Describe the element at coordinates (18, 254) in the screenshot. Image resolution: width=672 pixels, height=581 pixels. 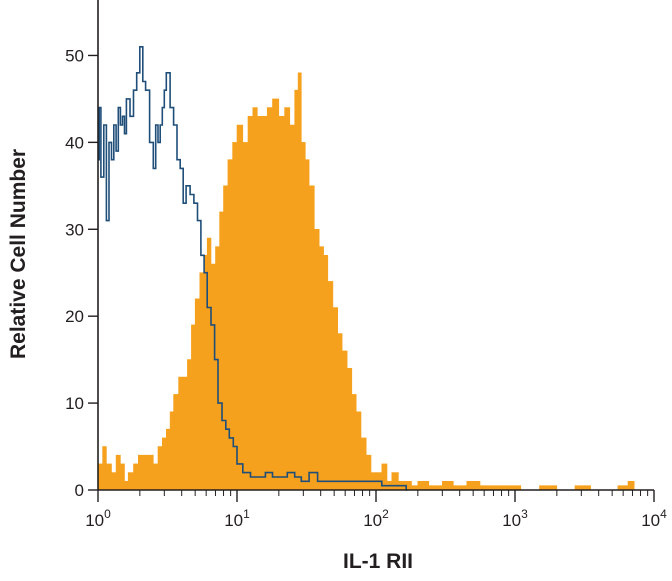
I see `y-axis-title: Relative Cell Number` at that location.